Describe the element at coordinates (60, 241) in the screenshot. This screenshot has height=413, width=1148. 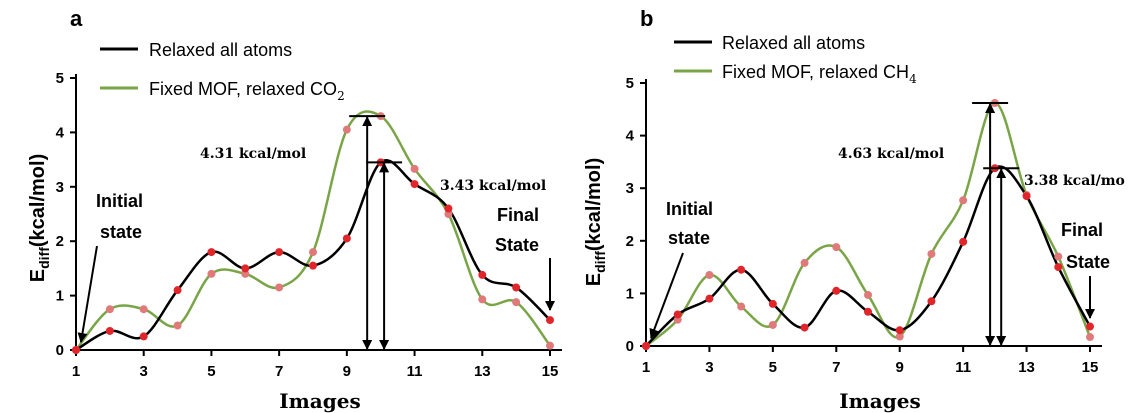
I see `y-tick-label: 2` at that location.